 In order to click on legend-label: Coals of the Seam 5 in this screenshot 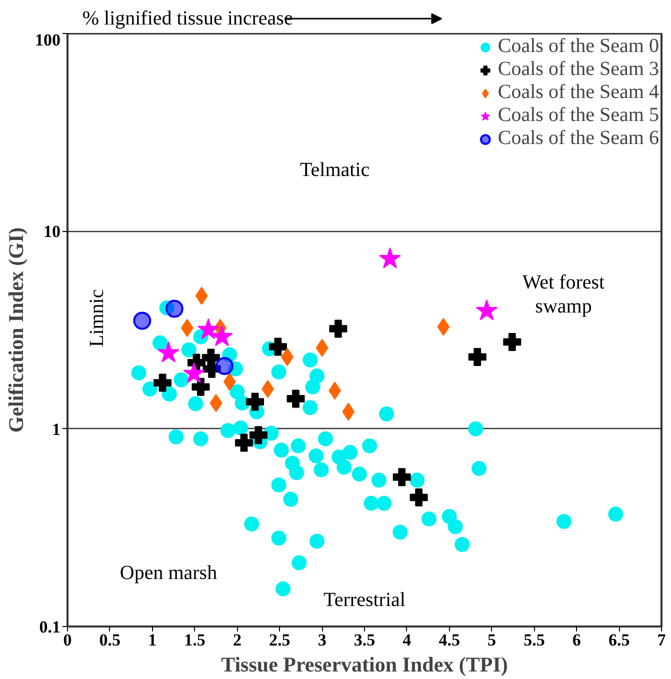, I will do `click(578, 115)`.